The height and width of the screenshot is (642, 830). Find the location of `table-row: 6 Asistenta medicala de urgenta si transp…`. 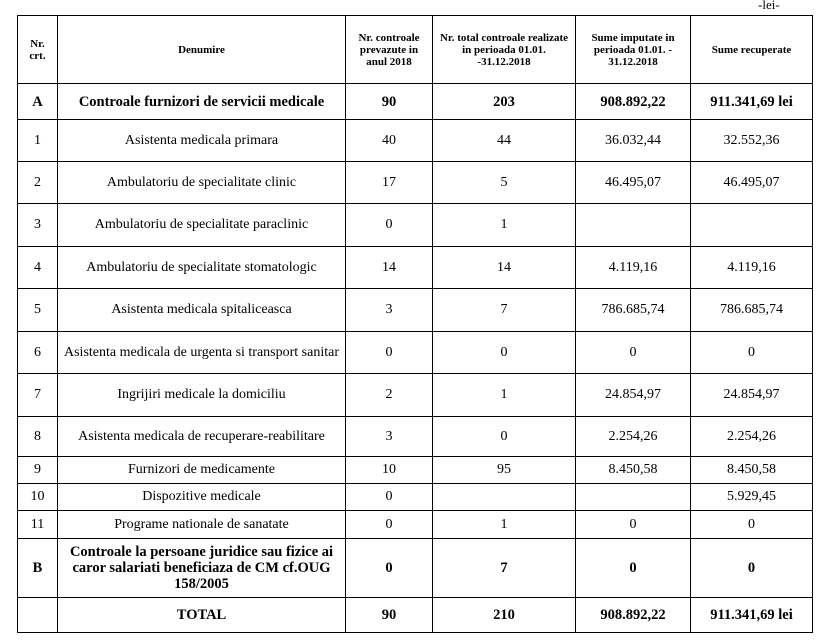

table-row: 6 Asistenta medicala de urgenta si transp… is located at coordinates (415, 352).